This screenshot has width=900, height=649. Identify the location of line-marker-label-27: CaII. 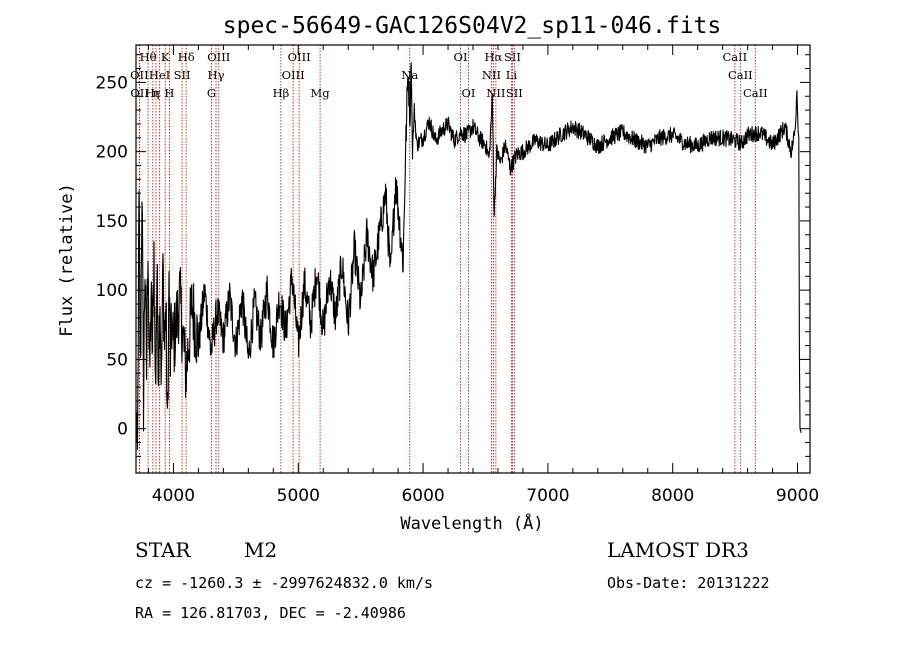
(740, 75).